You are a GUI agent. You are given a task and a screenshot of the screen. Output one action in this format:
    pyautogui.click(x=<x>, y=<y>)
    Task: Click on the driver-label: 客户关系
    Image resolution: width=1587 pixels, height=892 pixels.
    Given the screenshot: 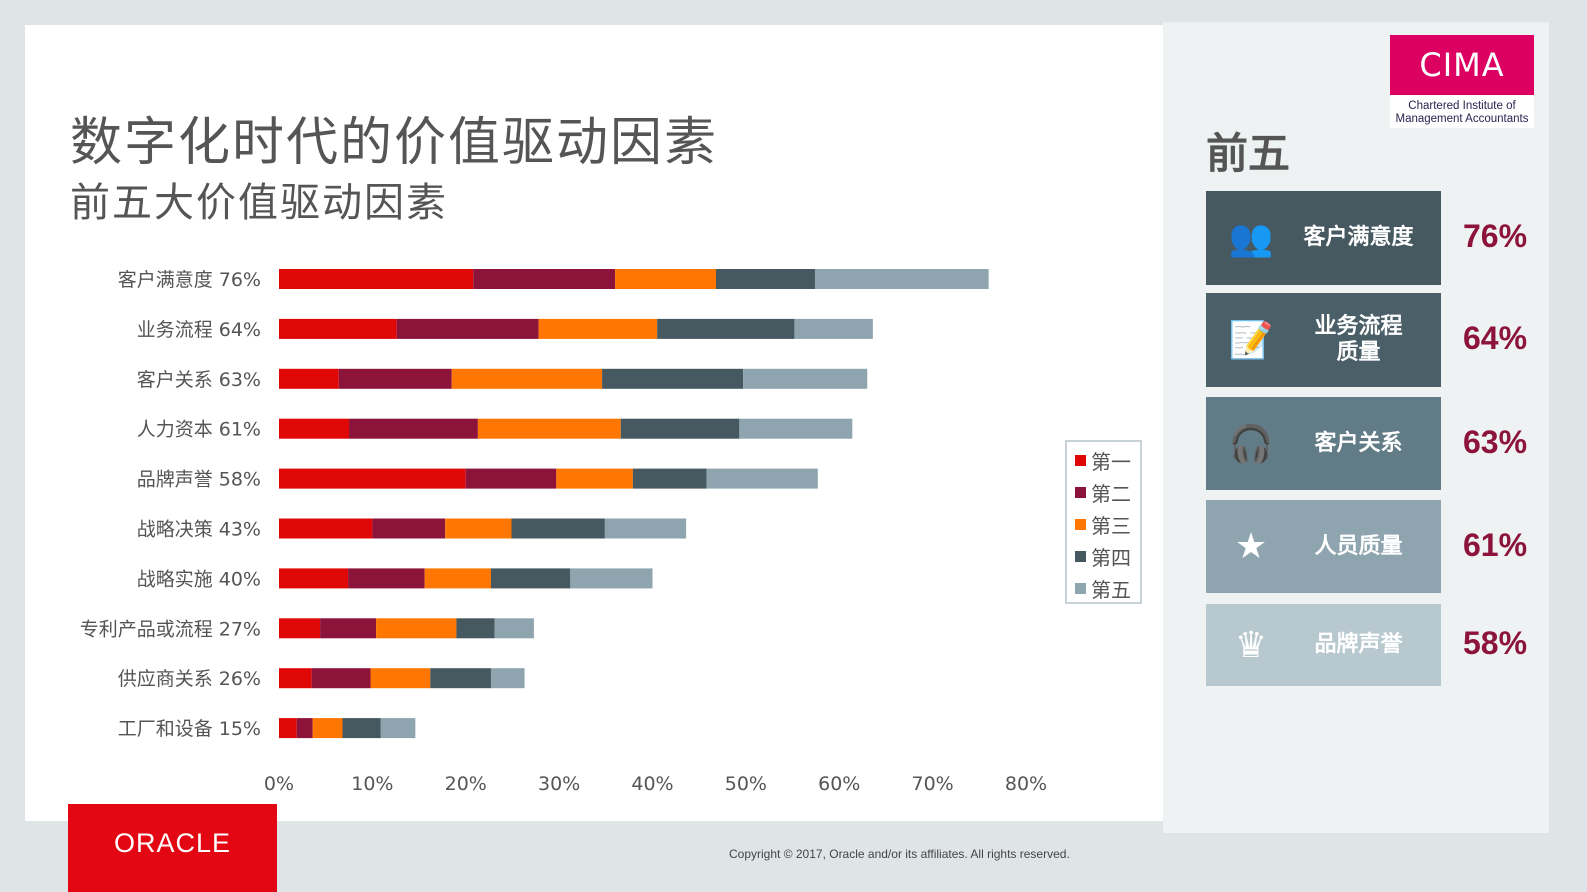 What is the action you would take?
    pyautogui.click(x=1358, y=443)
    